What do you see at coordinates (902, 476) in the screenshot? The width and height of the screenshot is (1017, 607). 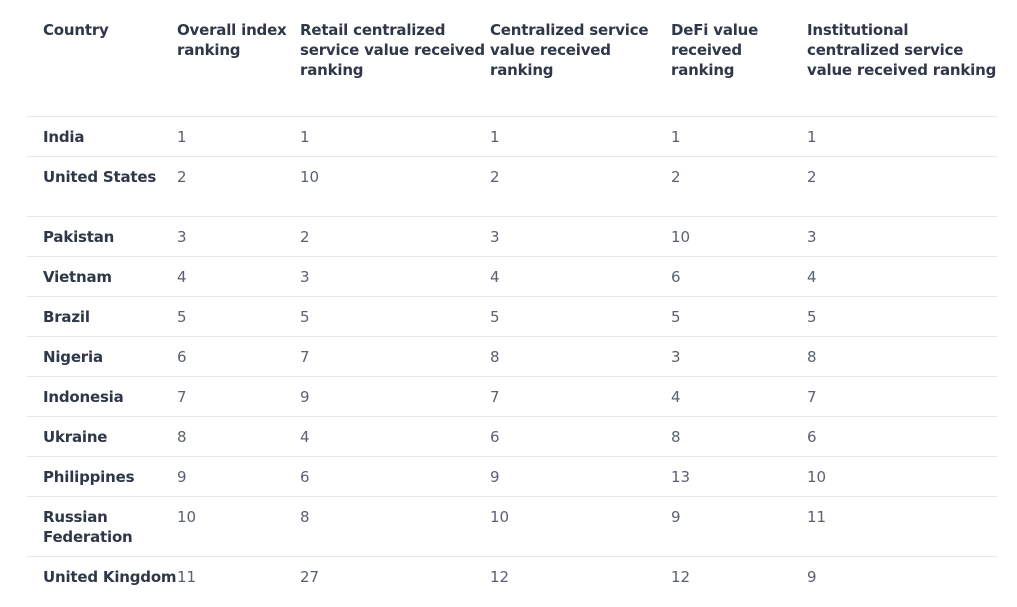 I see `institutional-rank-cell: 10` at bounding box center [902, 476].